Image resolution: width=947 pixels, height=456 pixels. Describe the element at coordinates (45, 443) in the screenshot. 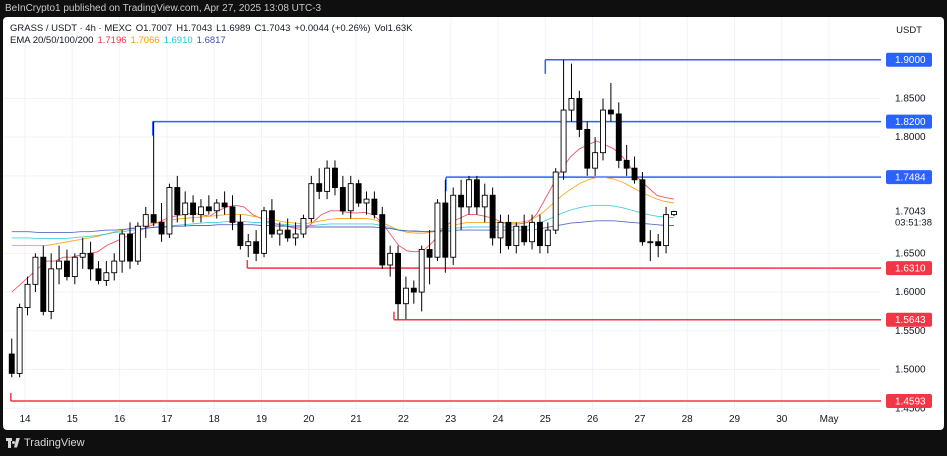

I see `tradingview-logo: TradingView` at that location.